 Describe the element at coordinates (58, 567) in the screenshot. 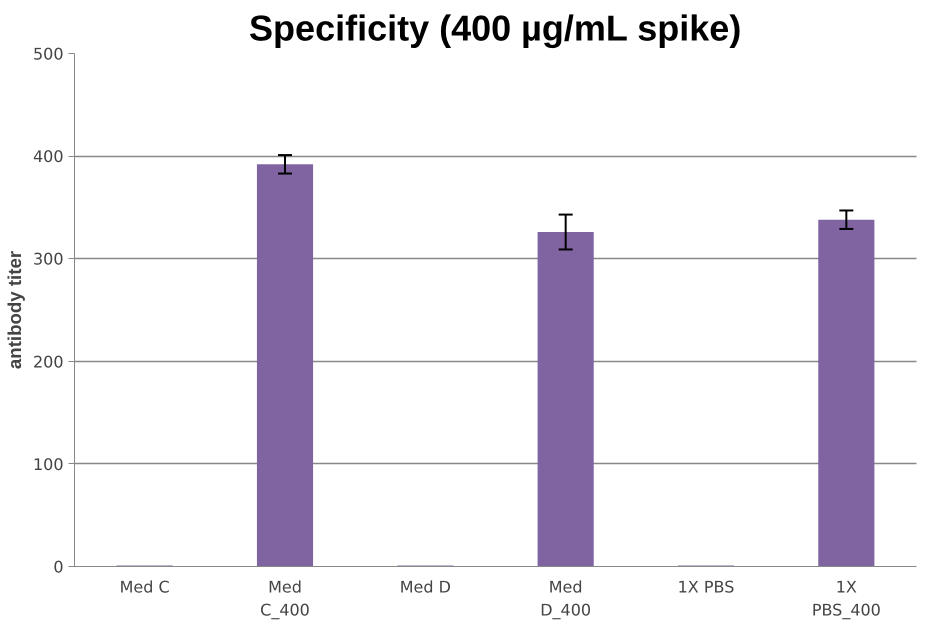

I see `y-tick-label: 0` at that location.